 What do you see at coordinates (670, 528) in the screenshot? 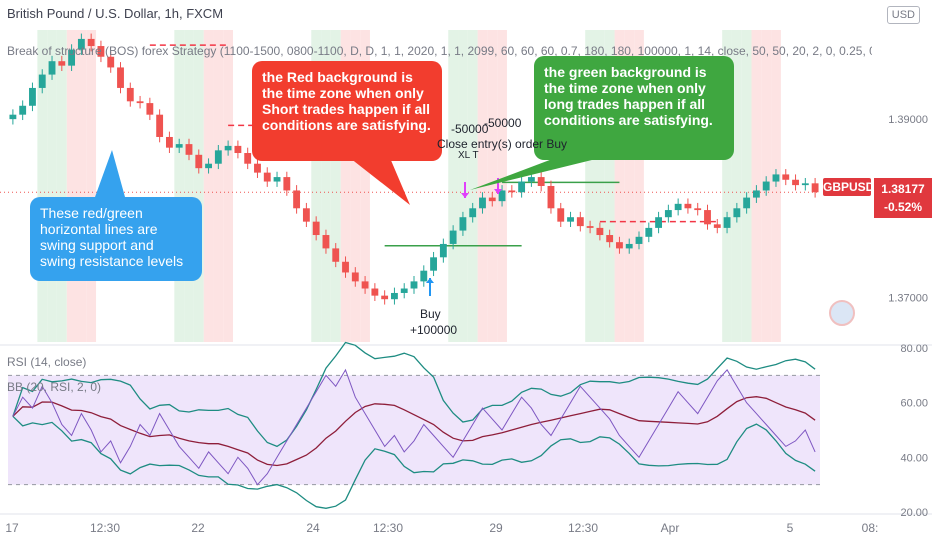
I see `x-tick-7: Apr` at bounding box center [670, 528].